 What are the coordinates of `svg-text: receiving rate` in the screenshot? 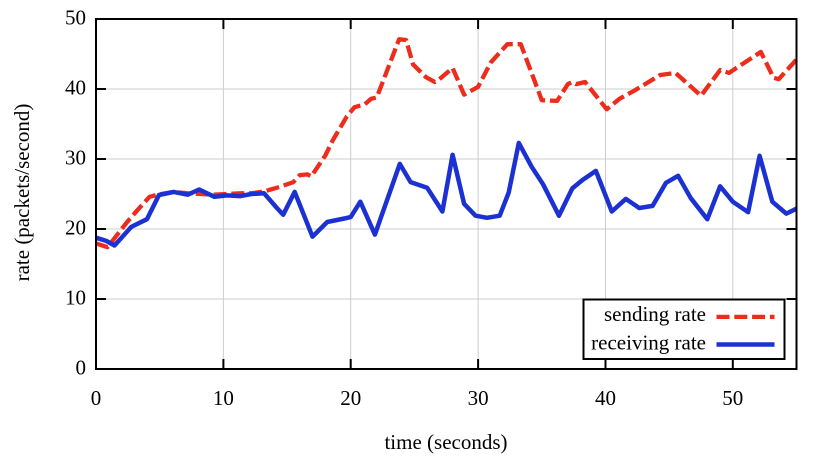 It's located at (648, 343).